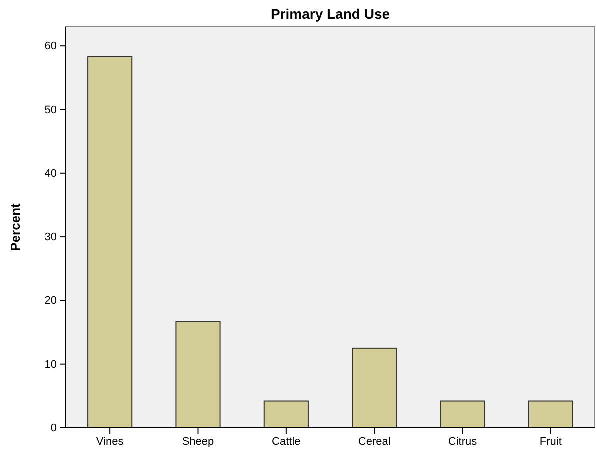 The image size is (597, 450). Describe the element at coordinates (110, 442) in the screenshot. I see `x-tick-label: Vines` at that location.